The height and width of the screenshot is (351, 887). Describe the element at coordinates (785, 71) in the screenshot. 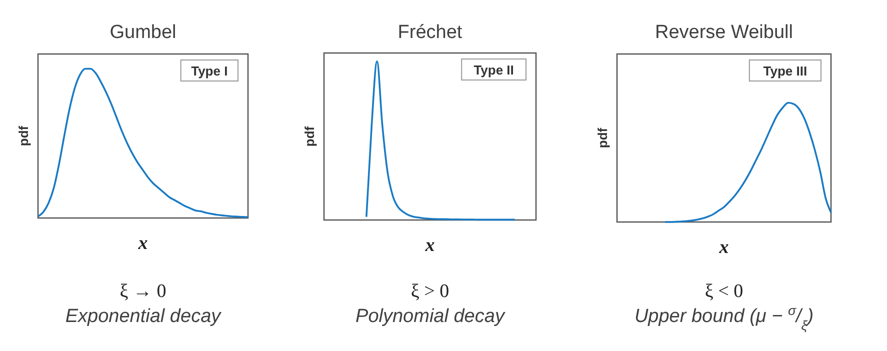

I see `text: Type III` at that location.